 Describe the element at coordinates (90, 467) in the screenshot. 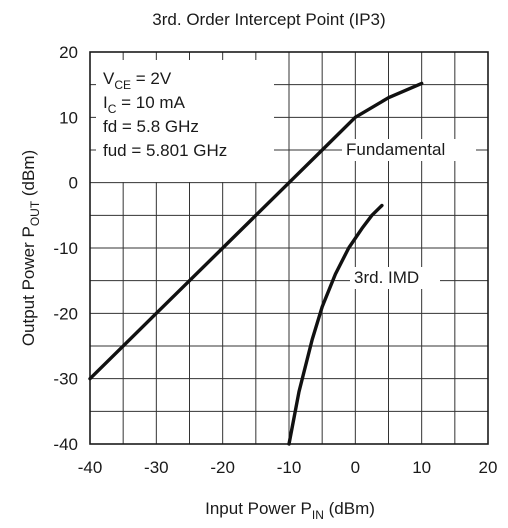

I see `x-tick-label: -40` at that location.